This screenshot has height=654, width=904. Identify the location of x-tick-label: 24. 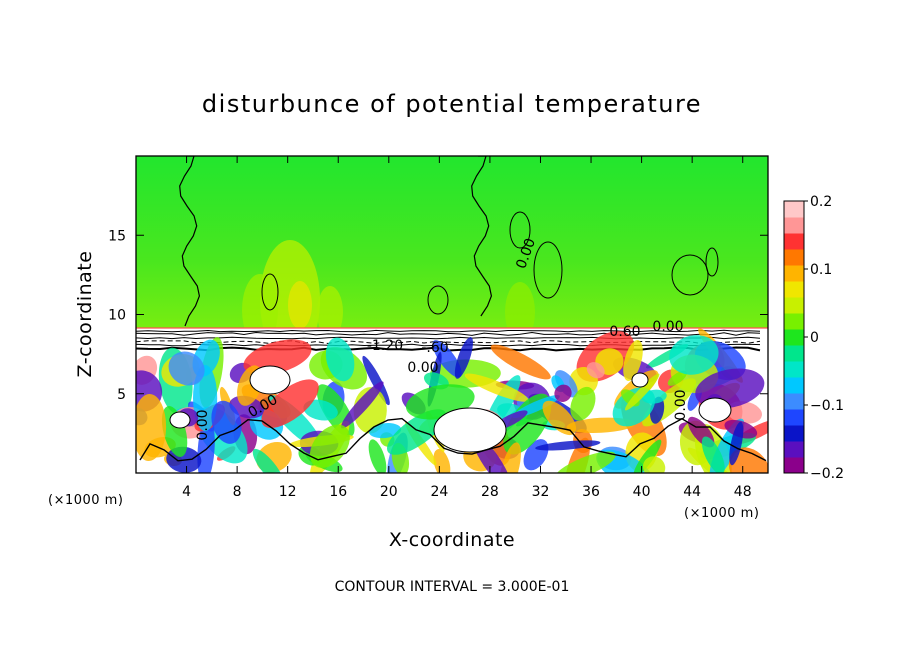
(439, 492).